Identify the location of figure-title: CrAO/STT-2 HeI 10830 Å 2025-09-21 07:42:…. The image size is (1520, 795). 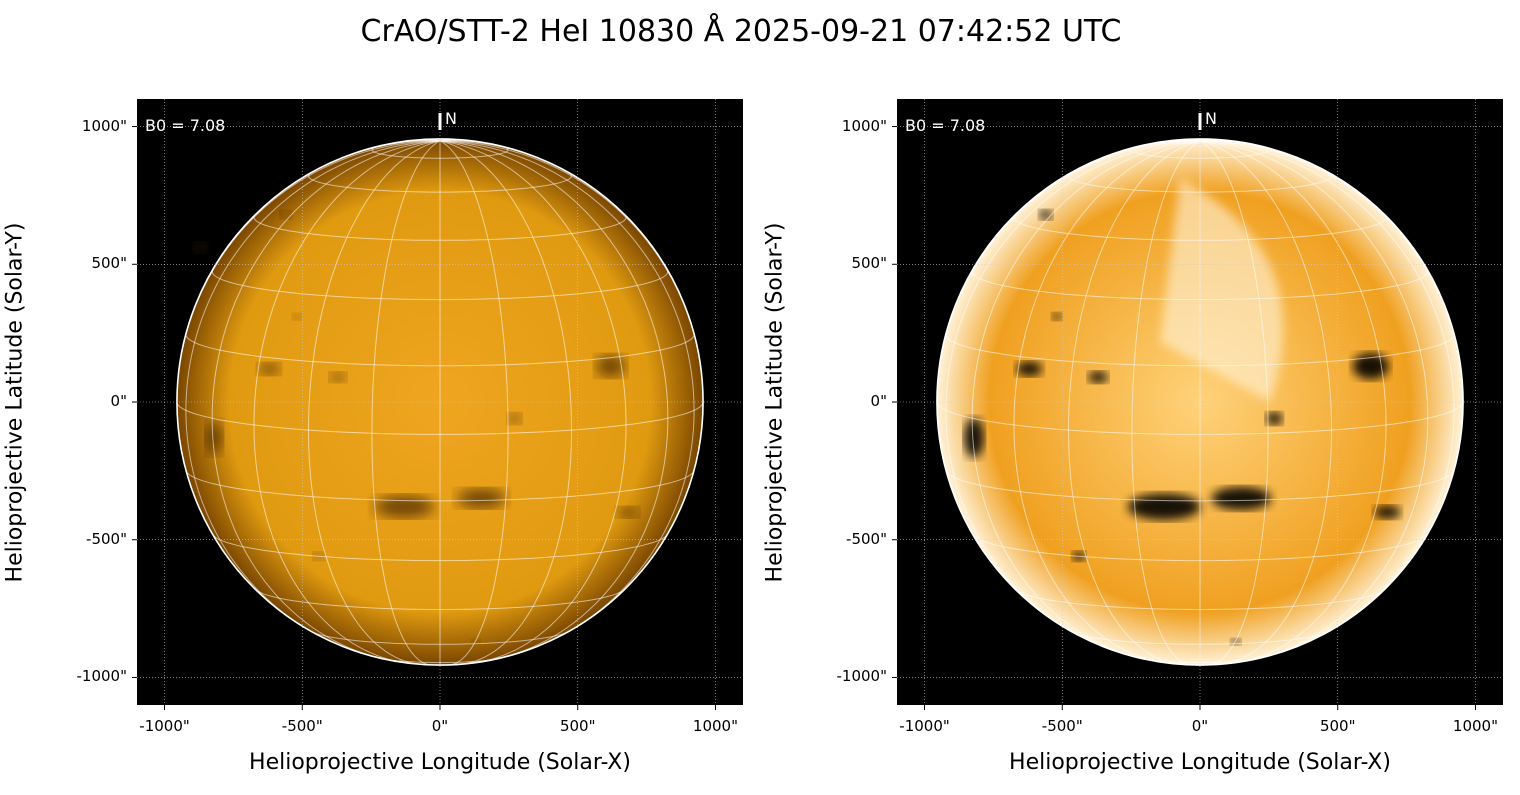
(741, 31).